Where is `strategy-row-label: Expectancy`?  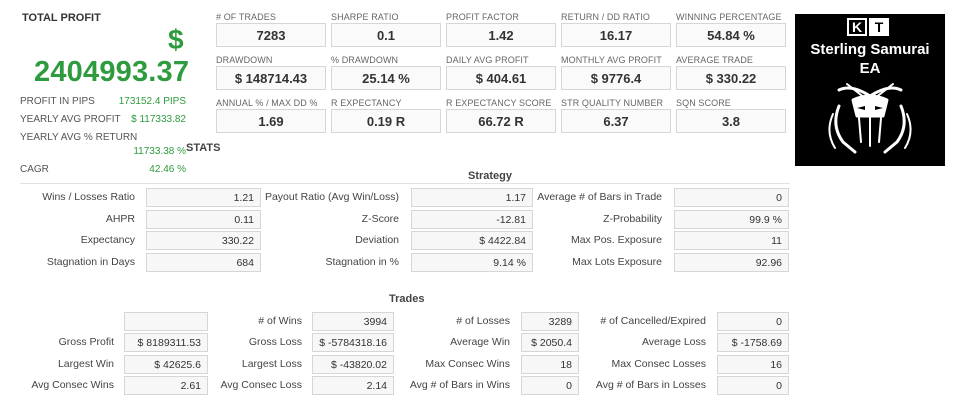
strategy-row-label: Expectancy is located at coordinates (107, 240).